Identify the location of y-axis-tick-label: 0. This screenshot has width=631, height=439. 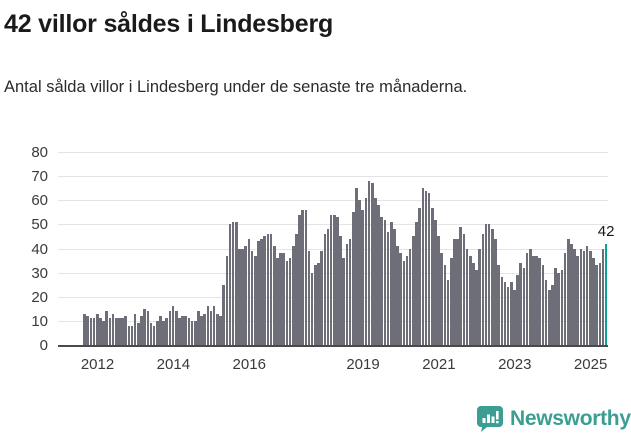
(43, 345).